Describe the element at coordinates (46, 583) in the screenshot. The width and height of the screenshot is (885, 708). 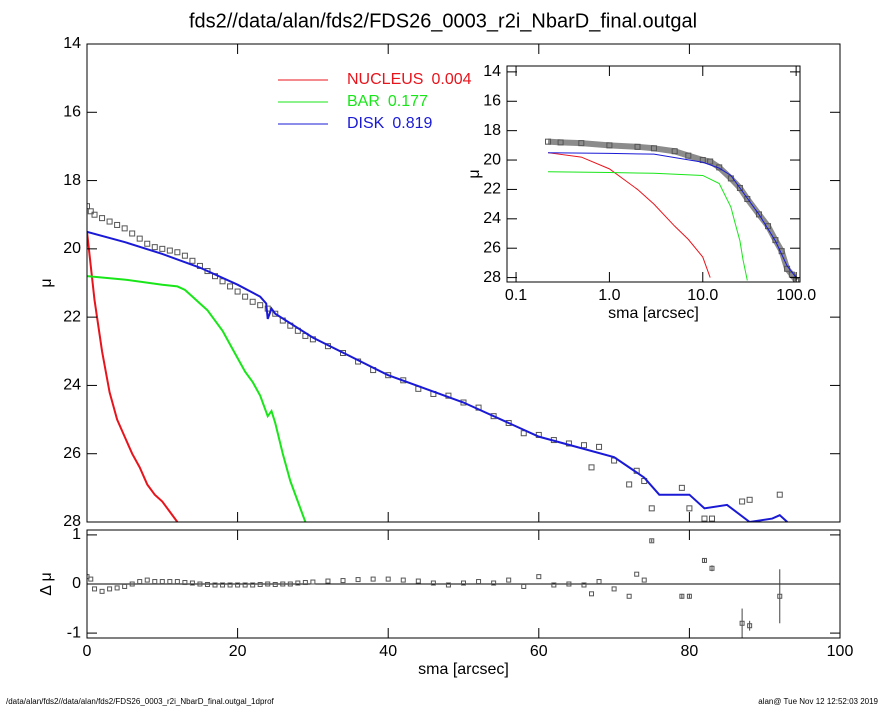
I see `y-axis-label: Δ μ` at that location.